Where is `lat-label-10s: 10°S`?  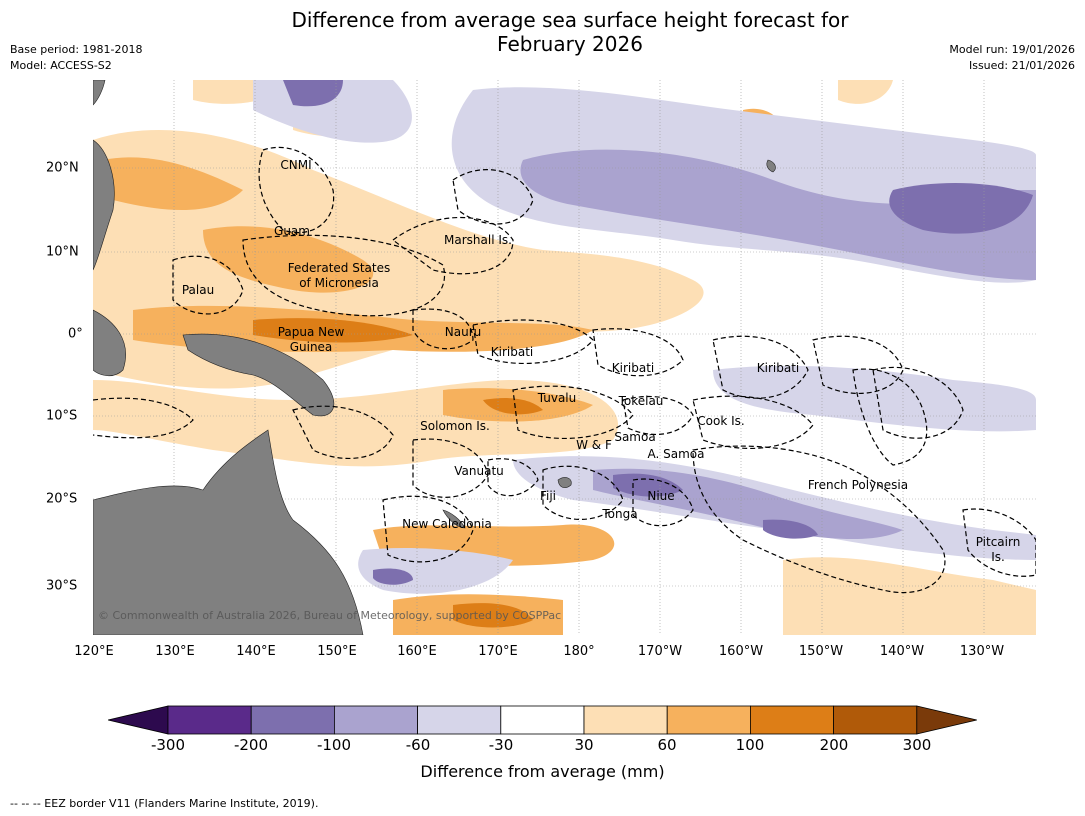 lat-label-10s: 10°S is located at coordinates (62, 416).